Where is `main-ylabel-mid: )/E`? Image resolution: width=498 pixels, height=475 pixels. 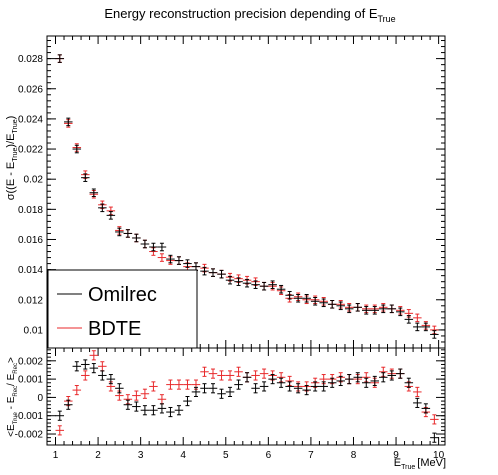
main-ylabel-mid: )/E is located at coordinates (11, 141).